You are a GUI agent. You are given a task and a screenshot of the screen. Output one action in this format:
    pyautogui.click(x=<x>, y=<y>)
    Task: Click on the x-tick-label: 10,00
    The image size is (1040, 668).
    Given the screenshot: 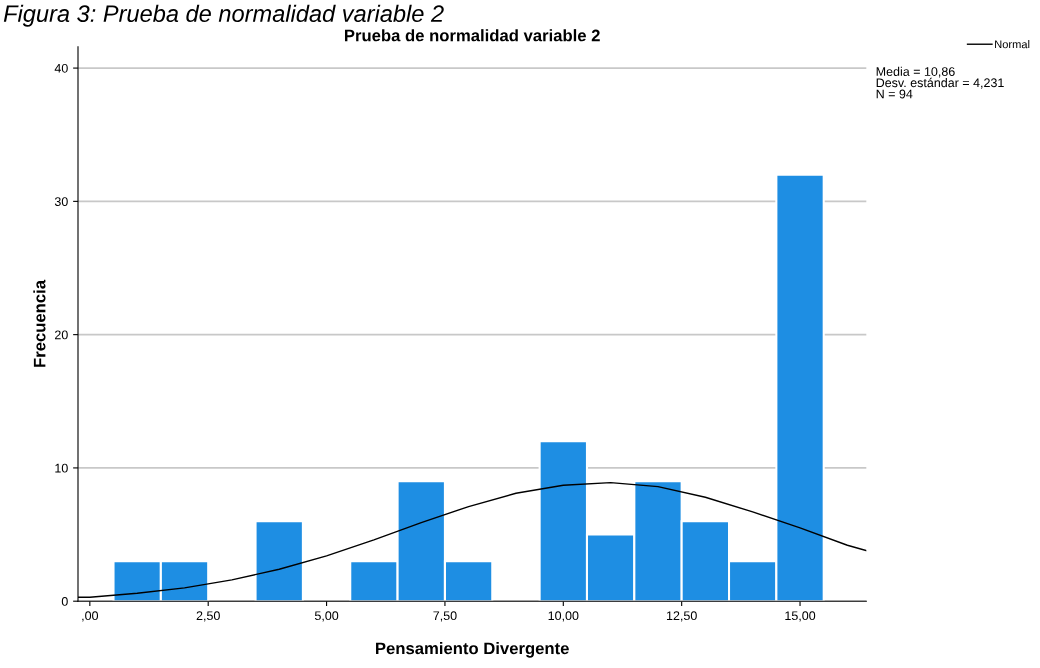 What is the action you would take?
    pyautogui.click(x=563, y=616)
    